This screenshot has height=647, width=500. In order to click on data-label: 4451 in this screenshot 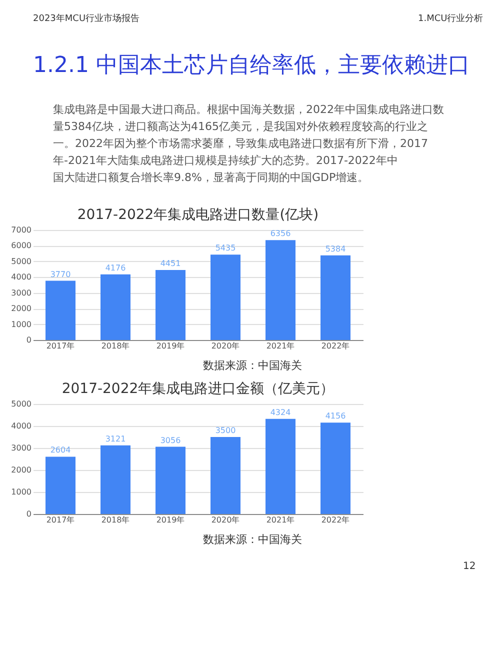, I will do `click(170, 263)`.